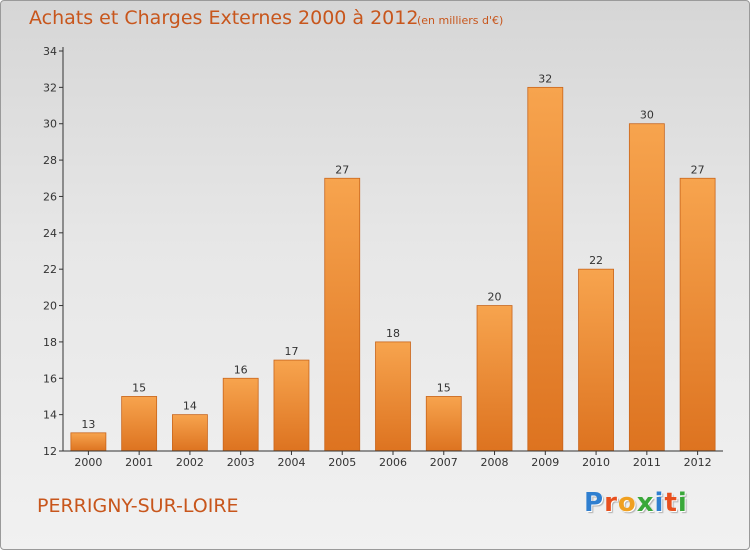 The height and width of the screenshot is (551, 750). Describe the element at coordinates (190, 406) in the screenshot. I see `data-label-2002: 14` at that location.